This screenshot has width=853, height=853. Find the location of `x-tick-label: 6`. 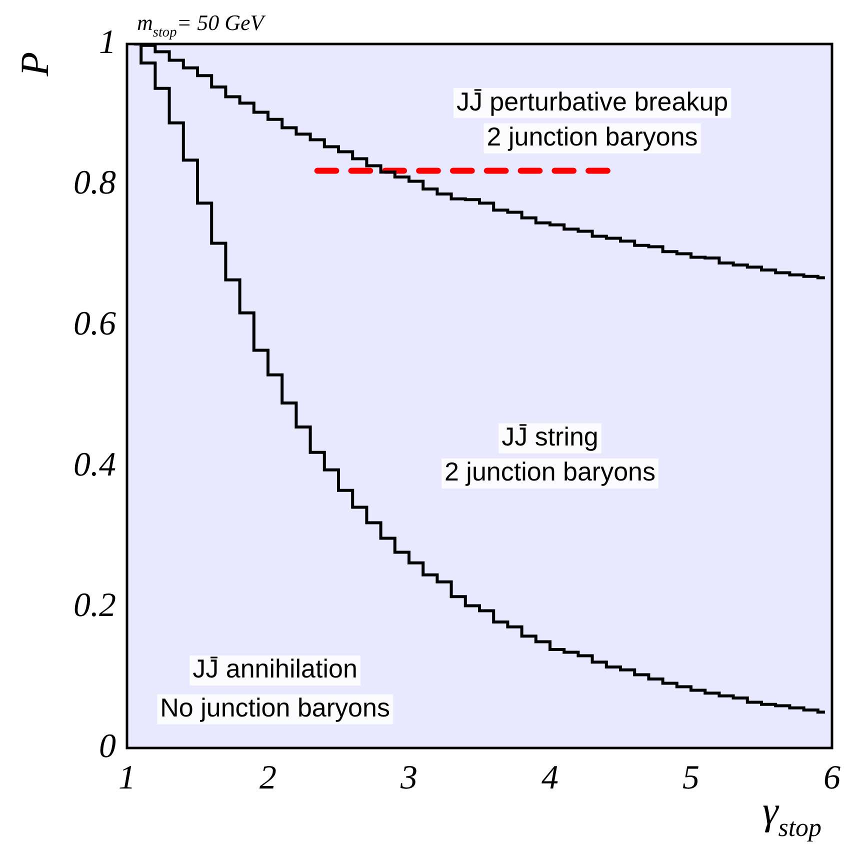

x-tick-label: 6 is located at coordinates (832, 777).